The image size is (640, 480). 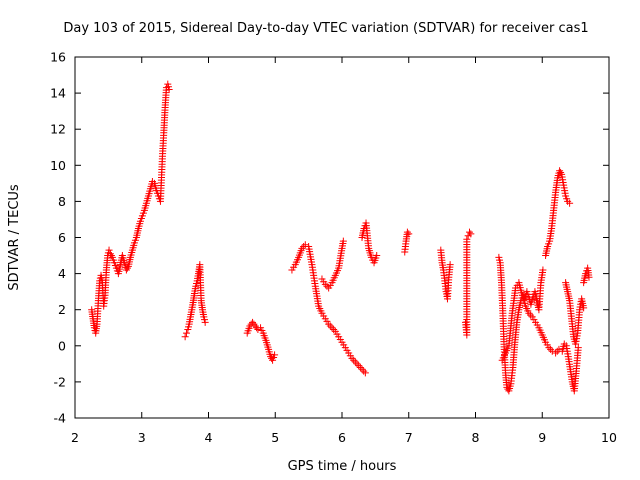 What do you see at coordinates (62, 345) in the screenshot?
I see `y-tick-label: 0` at bounding box center [62, 345].